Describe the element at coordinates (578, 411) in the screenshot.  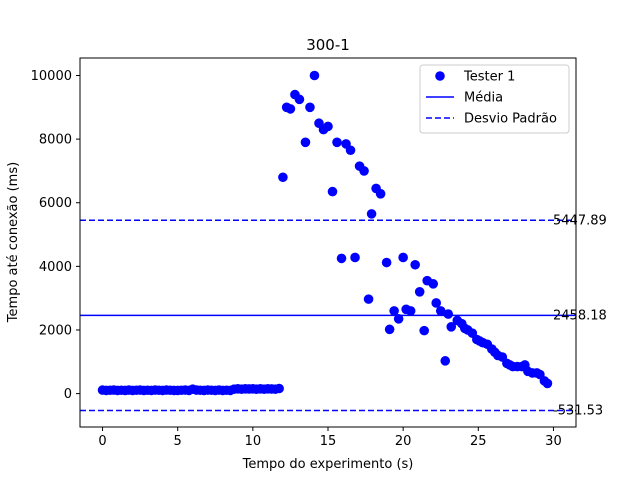
I see `reference-line-value-2: -531.53` at that location.